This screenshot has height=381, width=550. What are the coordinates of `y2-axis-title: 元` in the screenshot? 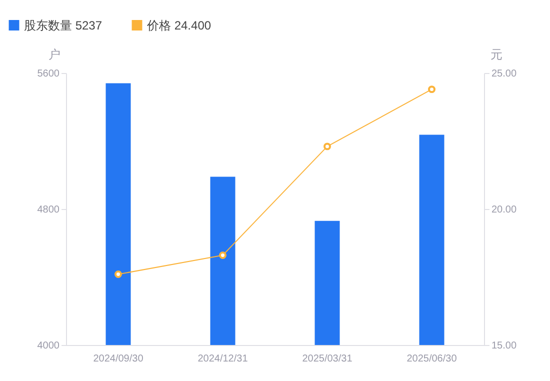 It's located at (496, 55).